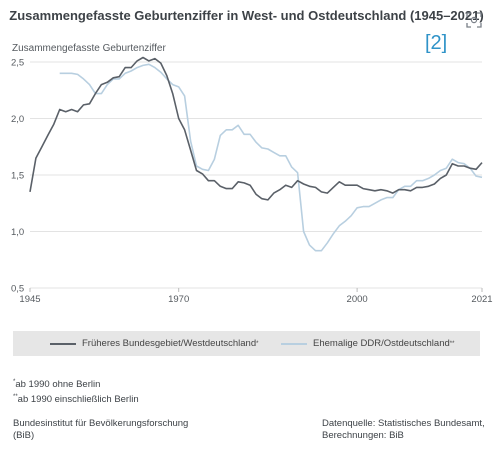 The width and height of the screenshot is (493, 451). I want to click on x-tick-label: 1945, so click(29, 299).